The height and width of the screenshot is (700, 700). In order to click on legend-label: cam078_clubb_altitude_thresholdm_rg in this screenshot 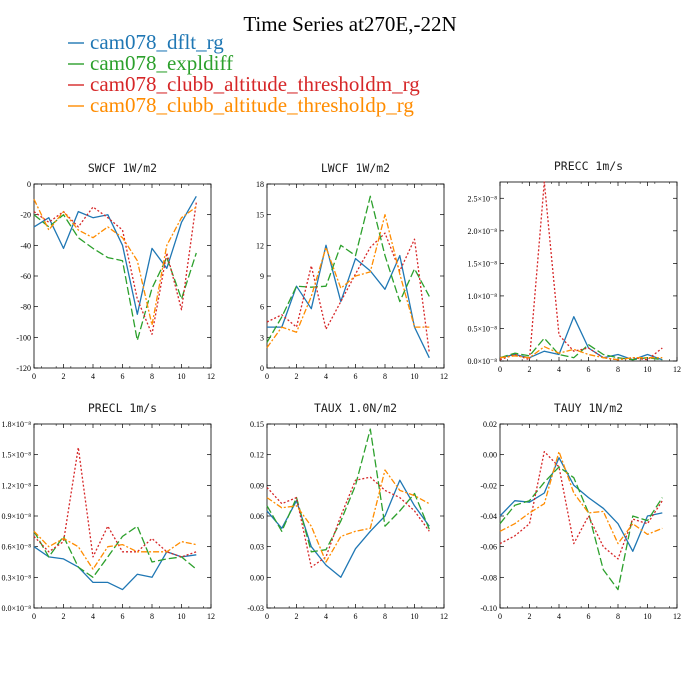, I will do `click(255, 84)`.